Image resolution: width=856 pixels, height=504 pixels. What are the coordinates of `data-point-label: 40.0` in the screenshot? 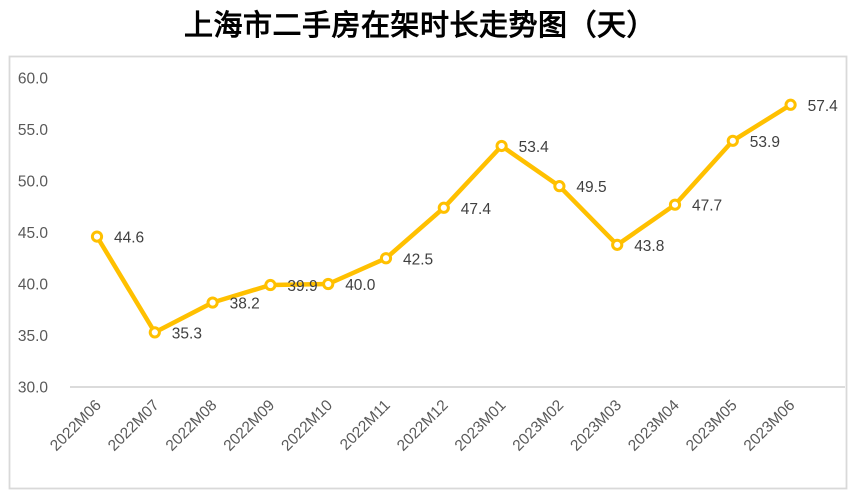 It's located at (360, 285).